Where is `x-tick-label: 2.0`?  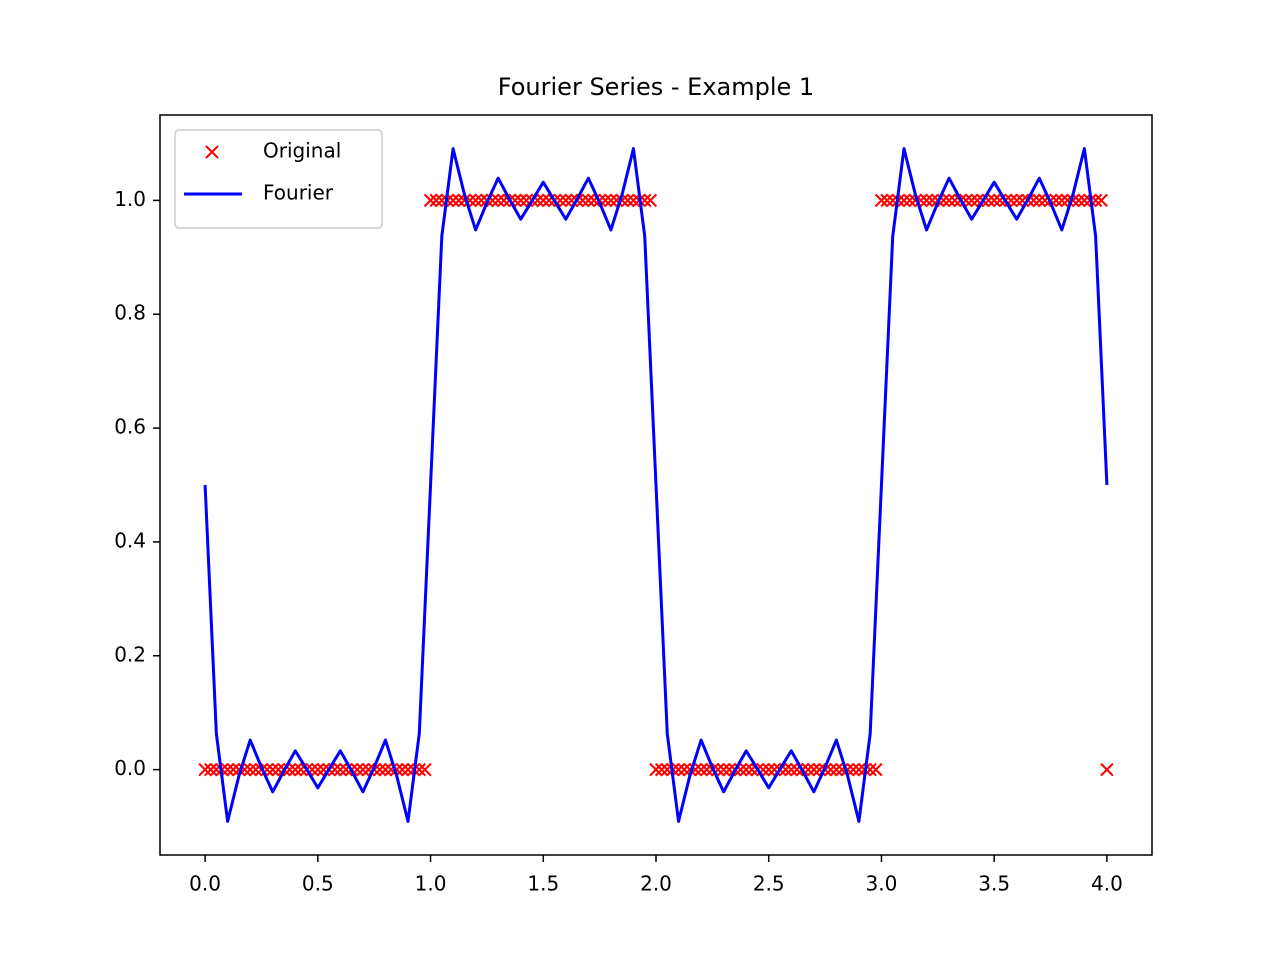
x-tick-label: 2.0 is located at coordinates (656, 884).